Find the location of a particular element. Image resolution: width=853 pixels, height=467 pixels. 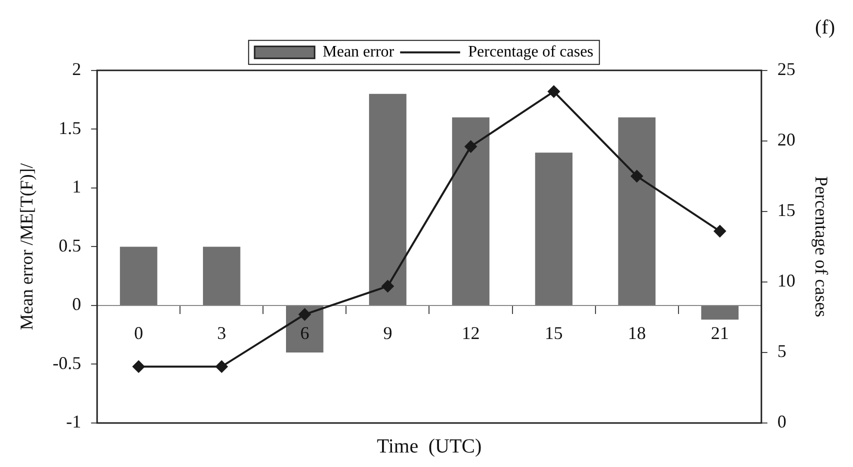

y-tick-label: 2 is located at coordinates (77, 69).